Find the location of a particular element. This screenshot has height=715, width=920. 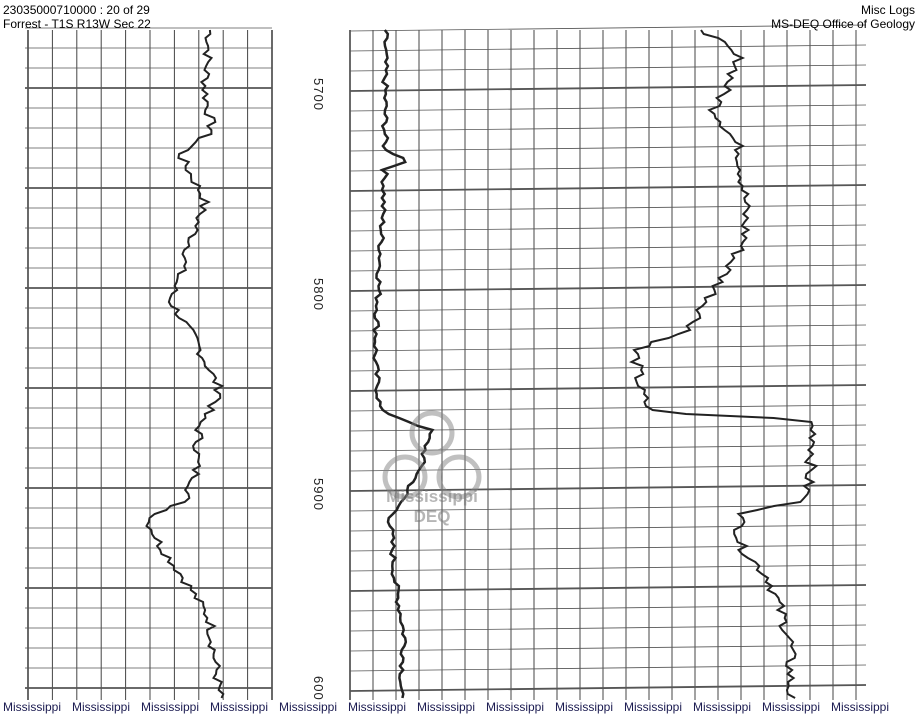

depth-label: 5900 is located at coordinates (318, 494).